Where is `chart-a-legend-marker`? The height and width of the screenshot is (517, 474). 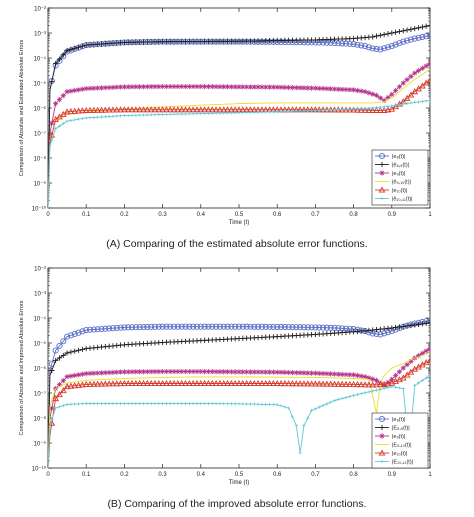
chart-a-legend-marker is located at coordinates (382, 198).